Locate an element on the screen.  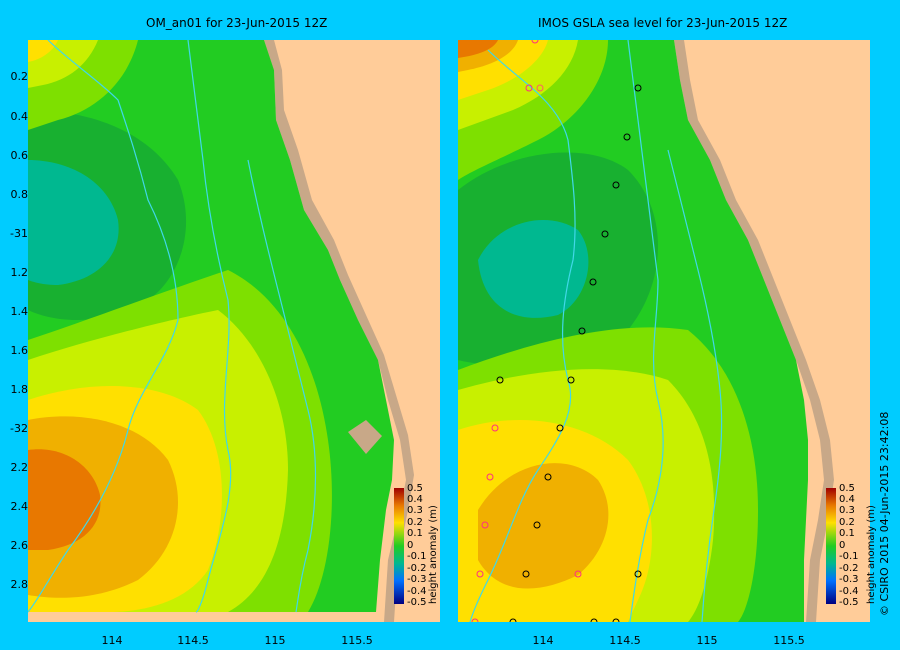
lon-label-right: 114.5 is located at coordinates (625, 640).